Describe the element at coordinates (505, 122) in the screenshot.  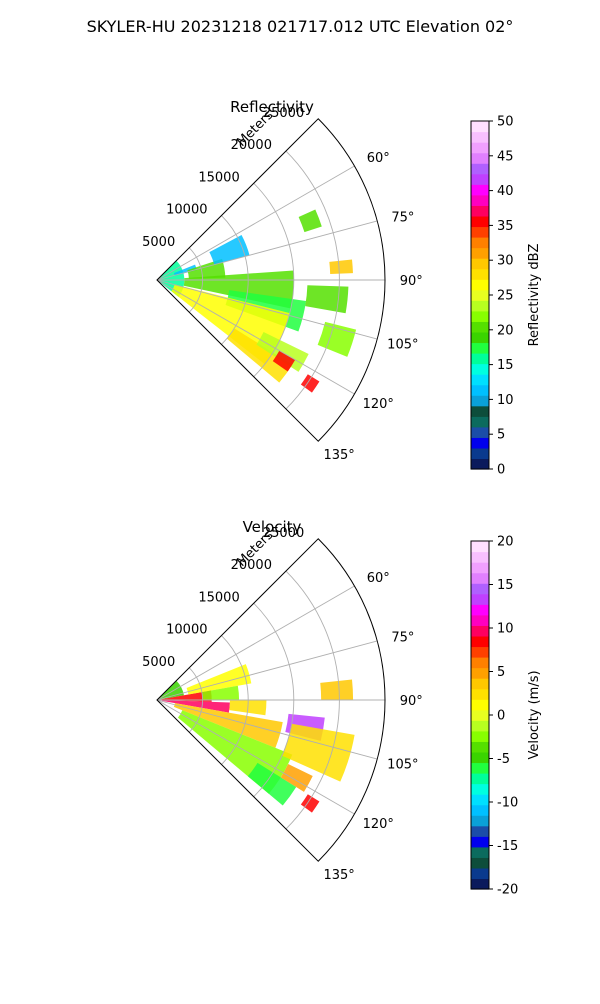
I see `colorbar-tick-label: 50` at that location.